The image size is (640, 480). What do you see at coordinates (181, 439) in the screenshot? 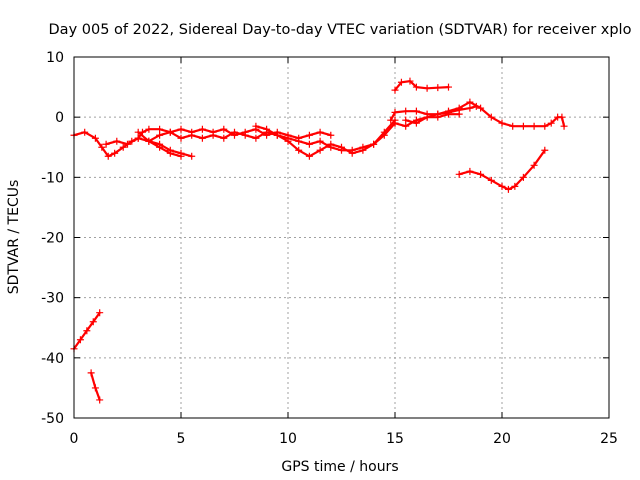
I see `x-tick-label: 5` at bounding box center [181, 439].